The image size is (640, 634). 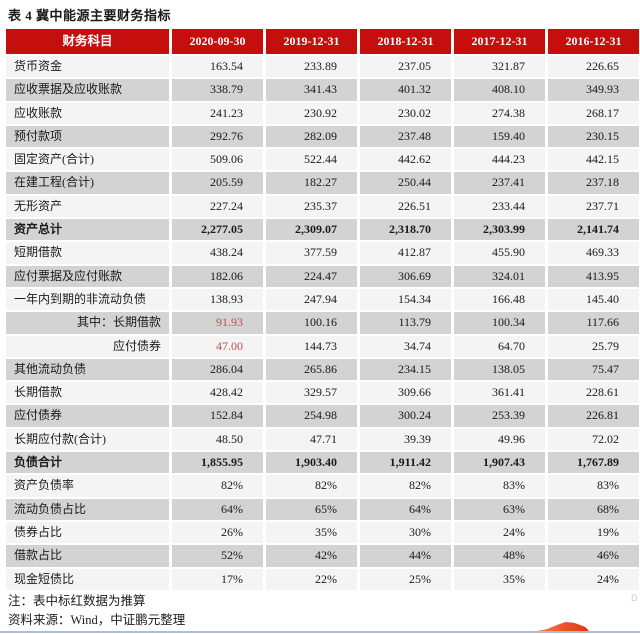 I want to click on value-cell: 282.09, so click(x=311, y=136).